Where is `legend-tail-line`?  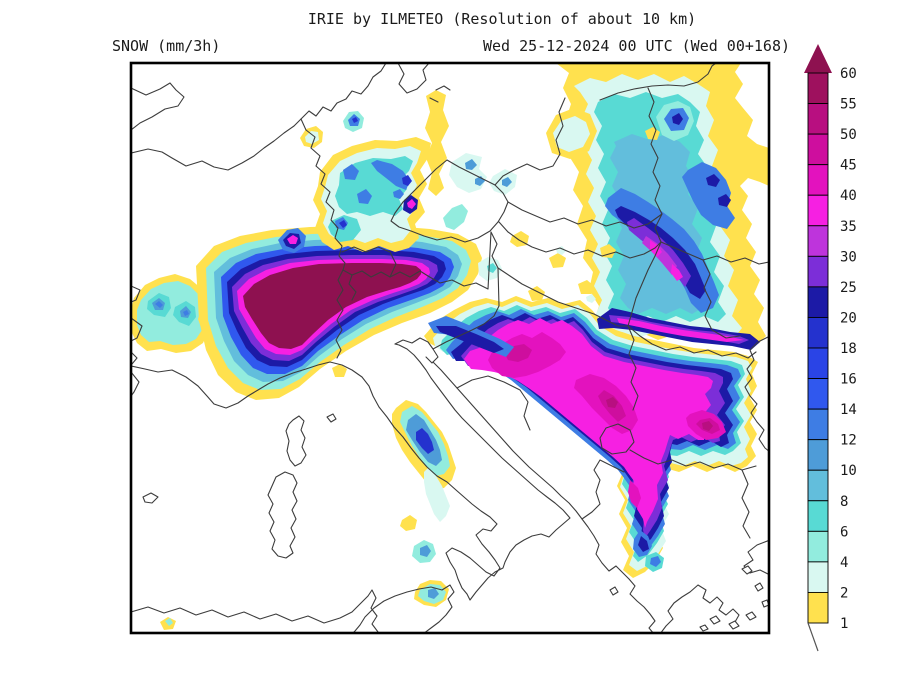 legend-tail-line is located at coordinates (813, 637).